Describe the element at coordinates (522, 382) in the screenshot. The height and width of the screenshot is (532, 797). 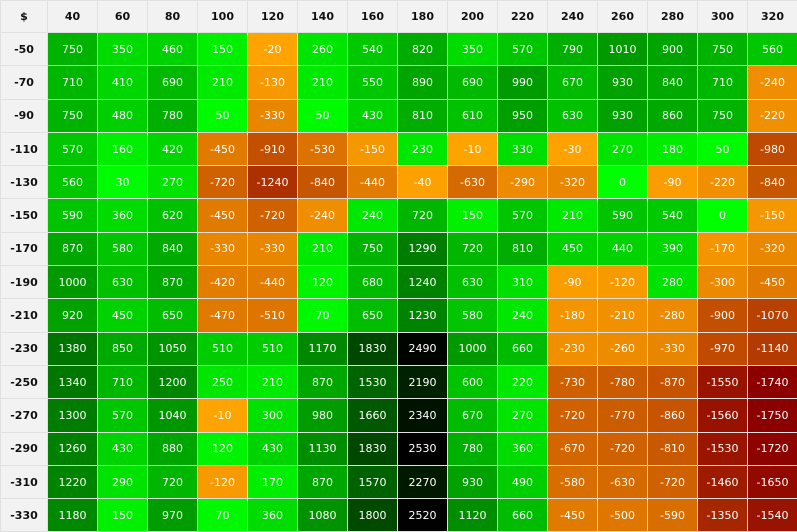
I see `heat-cell: 220` at that location.